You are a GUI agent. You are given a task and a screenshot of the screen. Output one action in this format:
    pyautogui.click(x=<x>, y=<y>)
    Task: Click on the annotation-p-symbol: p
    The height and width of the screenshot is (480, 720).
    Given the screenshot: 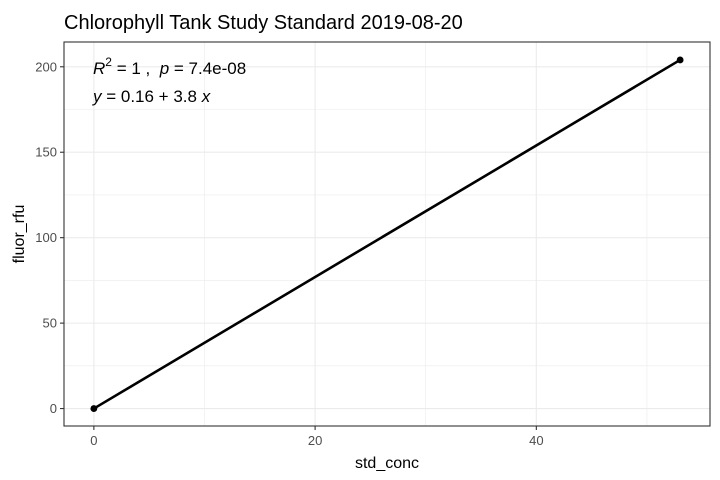 What is the action you would take?
    pyautogui.click(x=164, y=68)
    